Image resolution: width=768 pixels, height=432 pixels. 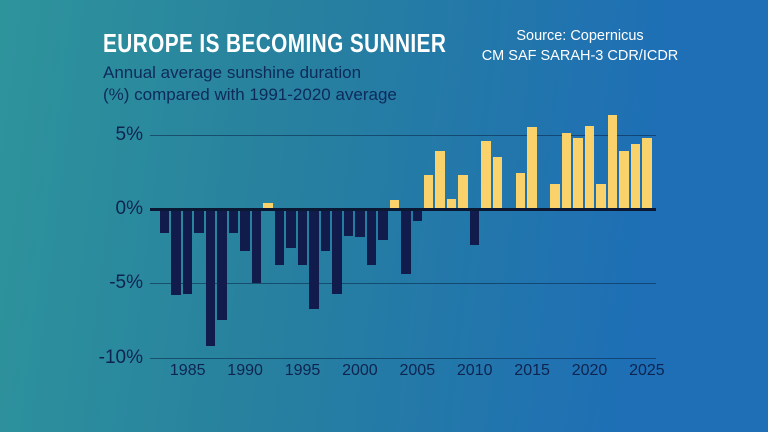 I want to click on bar-1986, so click(x=199, y=221).